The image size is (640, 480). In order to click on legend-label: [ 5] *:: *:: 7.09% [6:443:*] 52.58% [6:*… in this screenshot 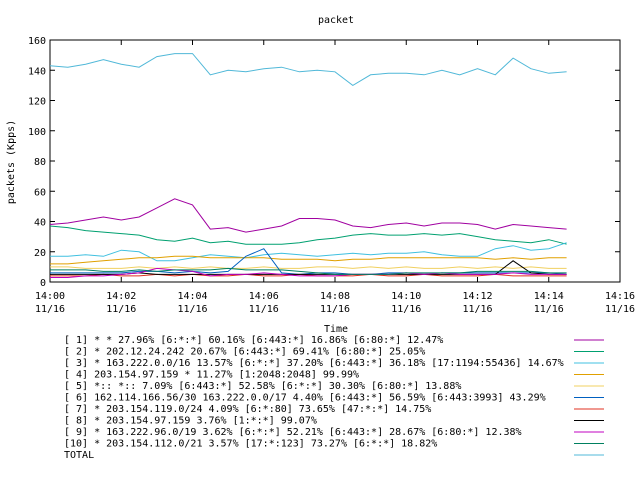, I will do `click(262, 386)`.